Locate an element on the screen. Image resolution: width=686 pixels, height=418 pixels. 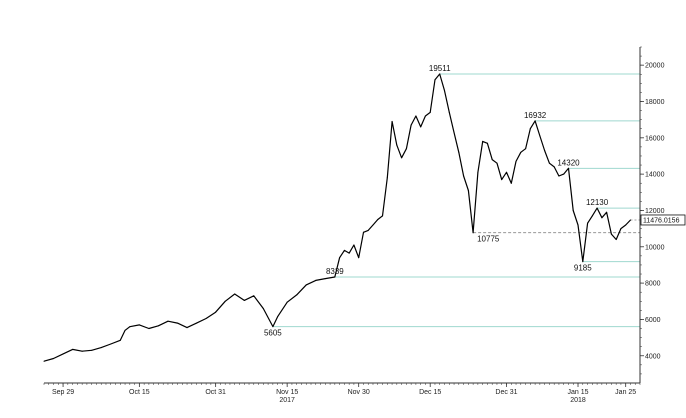
x-tick-label: Dec 31 is located at coordinates (506, 392).